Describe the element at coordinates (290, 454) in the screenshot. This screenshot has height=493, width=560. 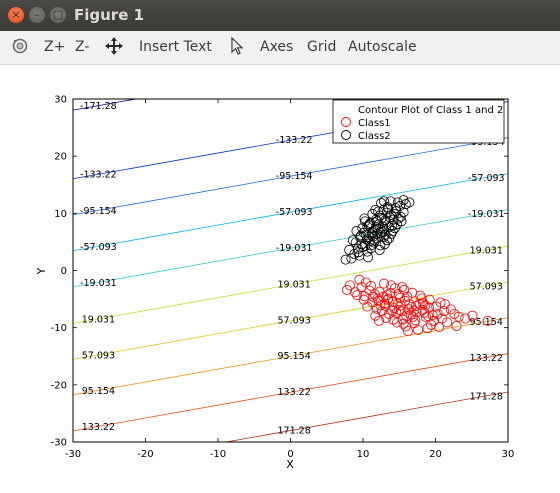
I see `x-tick-label: 0` at that location.